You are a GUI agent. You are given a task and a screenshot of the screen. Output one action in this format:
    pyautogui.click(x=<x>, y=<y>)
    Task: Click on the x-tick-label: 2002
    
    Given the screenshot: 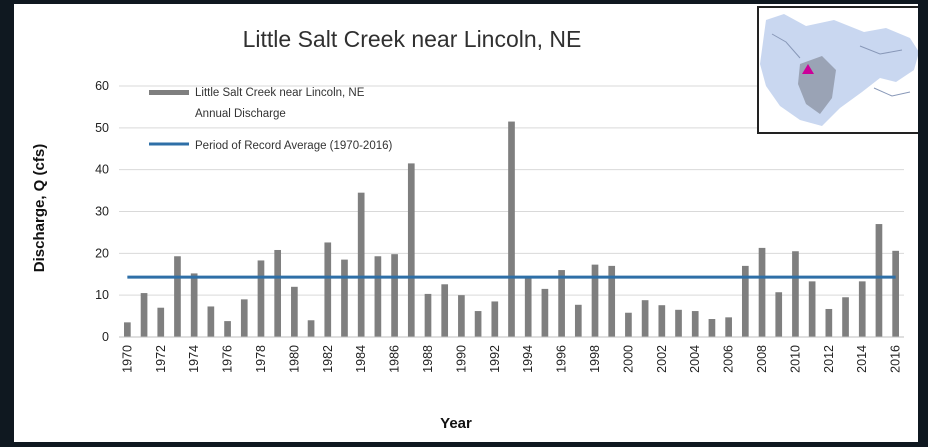 What is the action you would take?
    pyautogui.click(x=662, y=359)
    